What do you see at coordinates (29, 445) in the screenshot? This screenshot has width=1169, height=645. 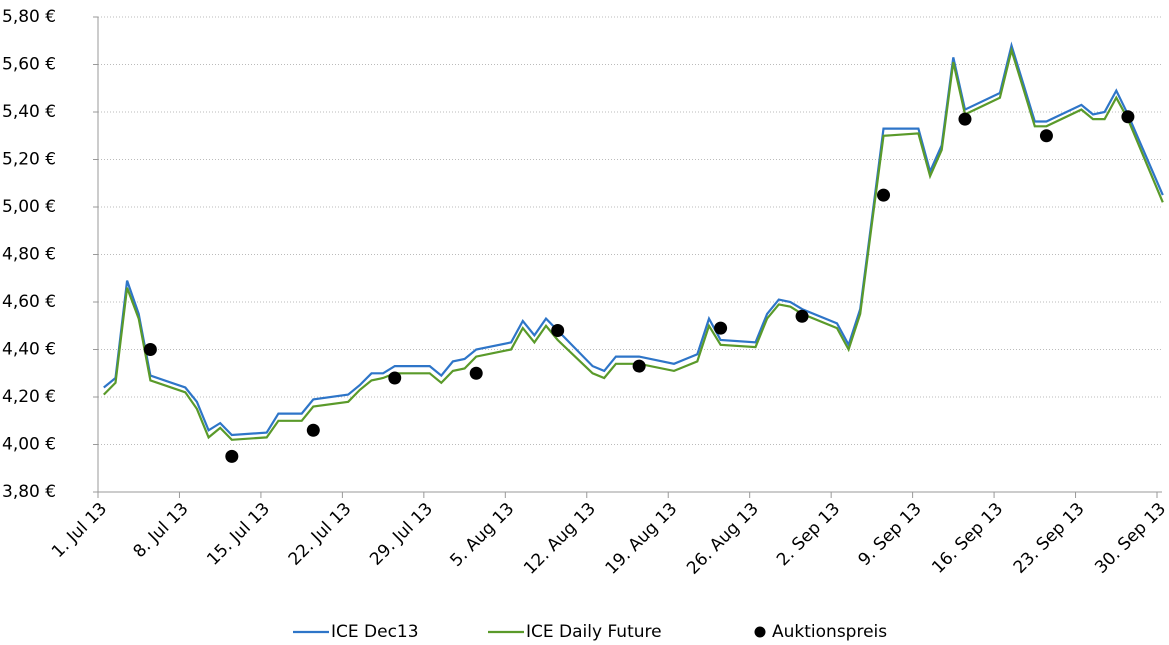 I see `y-tick-label: 4,00 €` at bounding box center [29, 445].